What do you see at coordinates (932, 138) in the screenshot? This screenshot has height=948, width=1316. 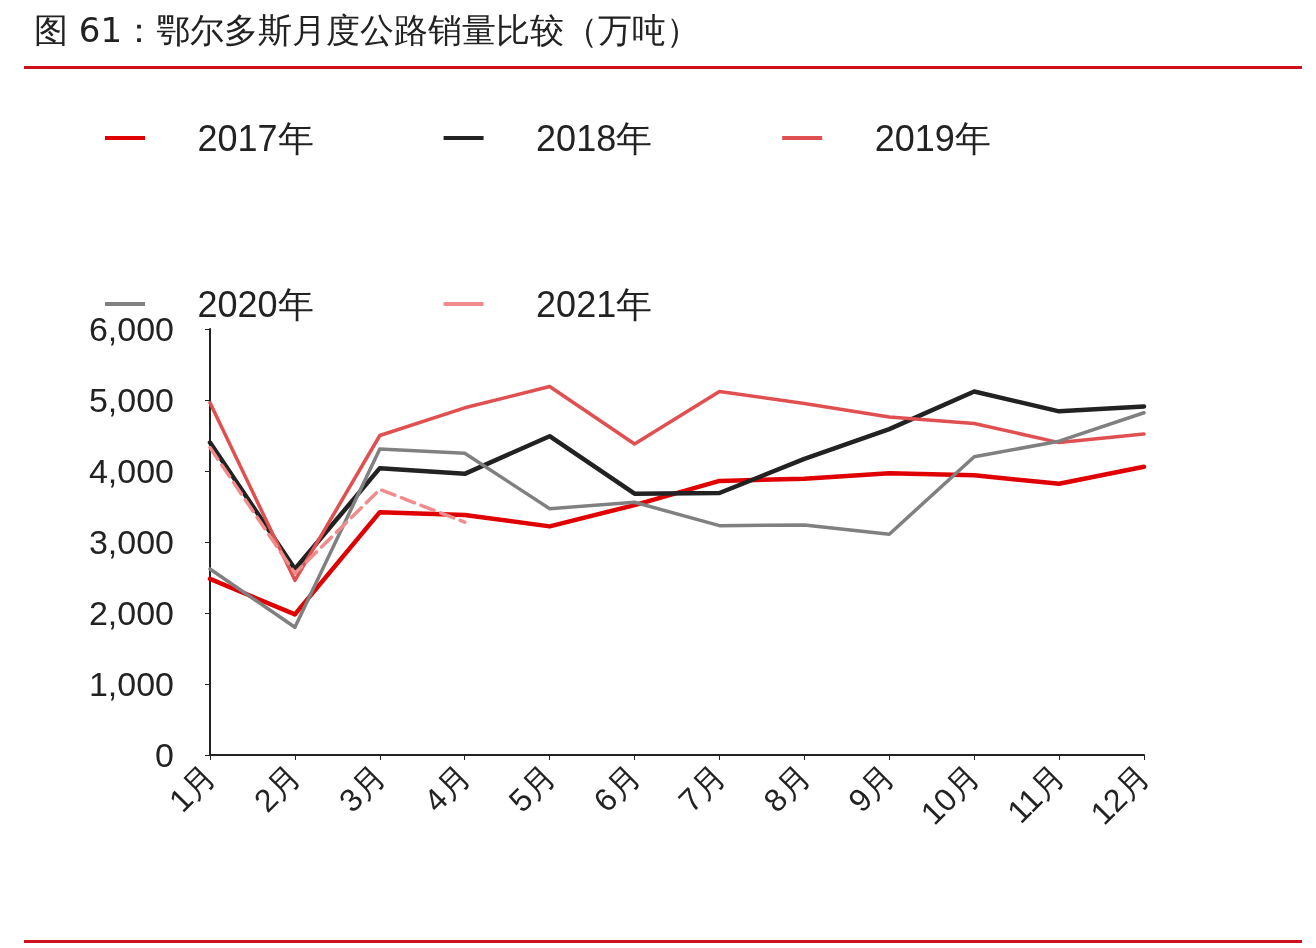 I see `legend-label: 2019年` at bounding box center [932, 138].